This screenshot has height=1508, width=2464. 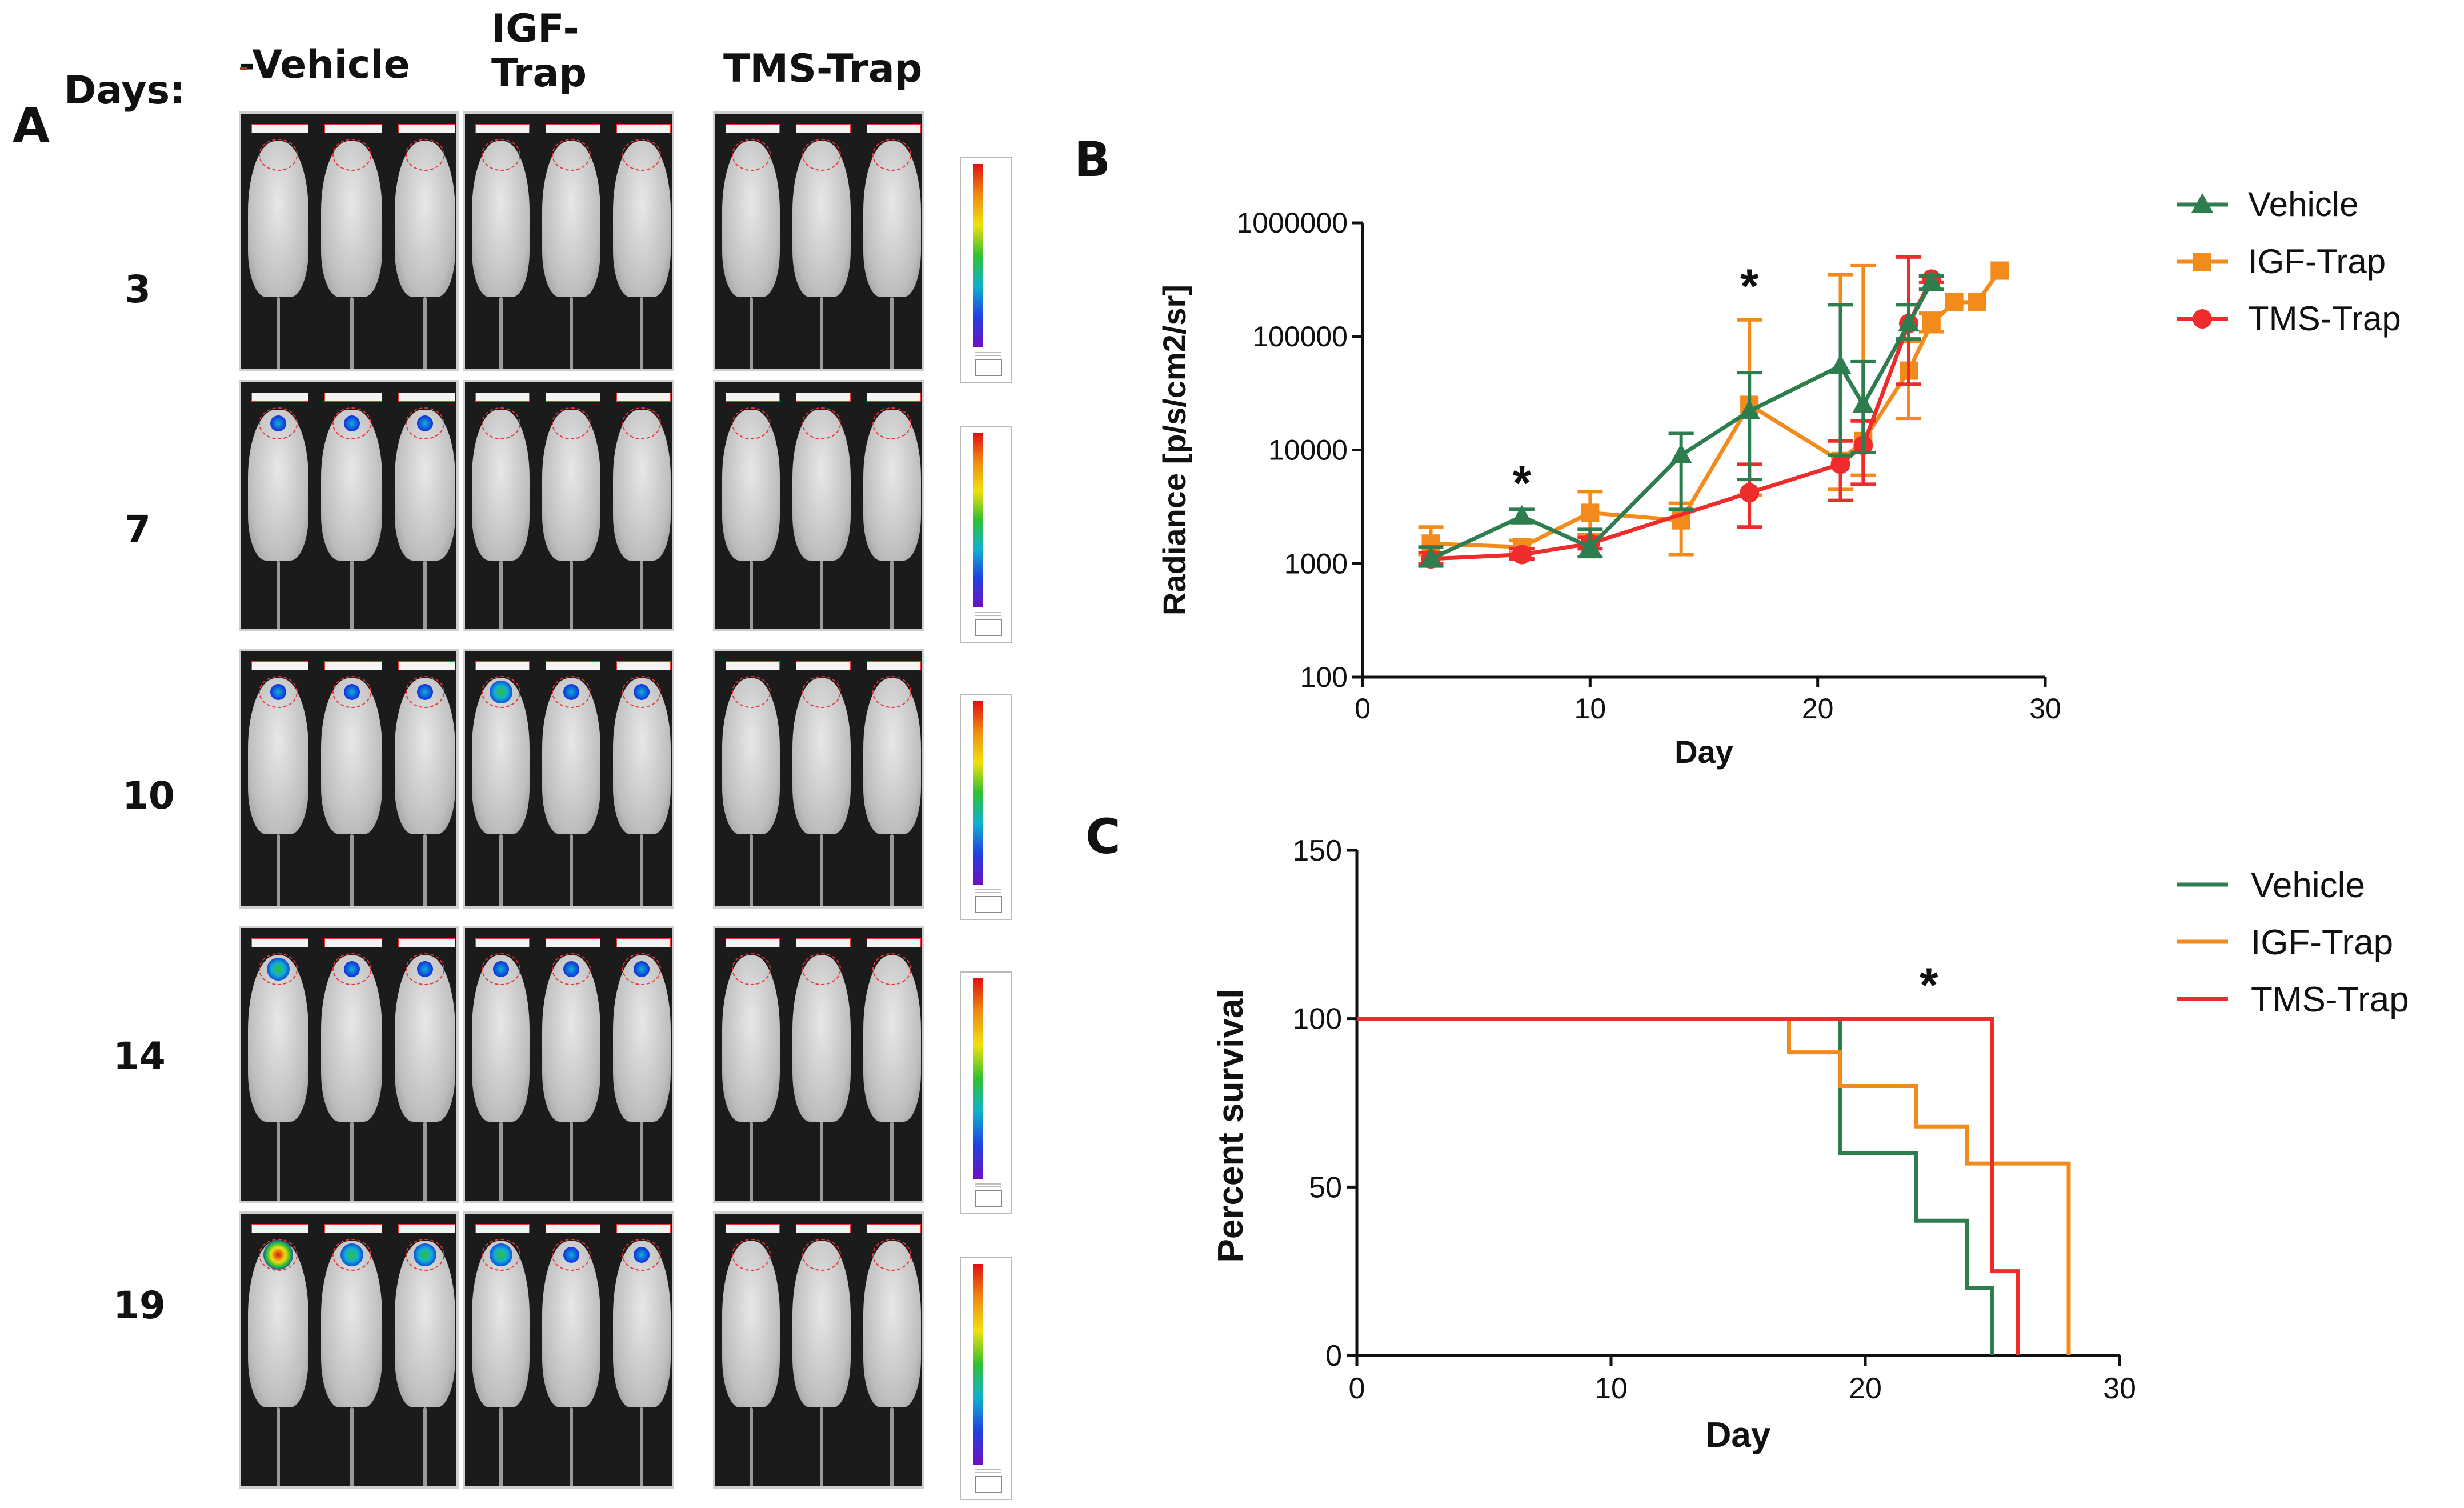 What do you see at coordinates (818, 1350) in the screenshot?
I see `bli-image-day-19-tms-trap` at bounding box center [818, 1350].